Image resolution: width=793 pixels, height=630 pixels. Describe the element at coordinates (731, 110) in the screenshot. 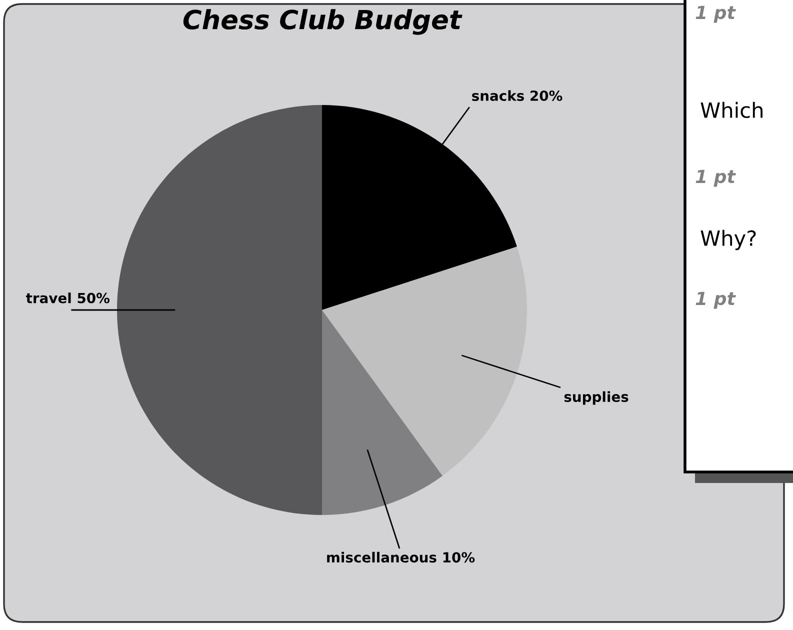

I see `text: Which` at that location.